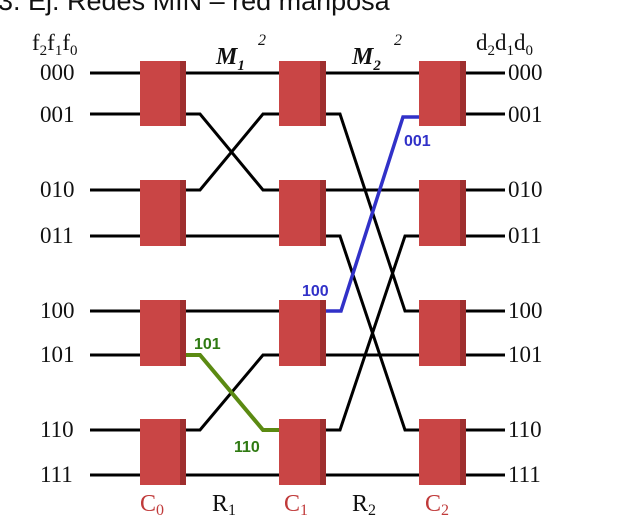 This screenshot has height=517, width=639. Describe the element at coordinates (56, 474) in the screenshot. I see `input-label: 111` at that location.